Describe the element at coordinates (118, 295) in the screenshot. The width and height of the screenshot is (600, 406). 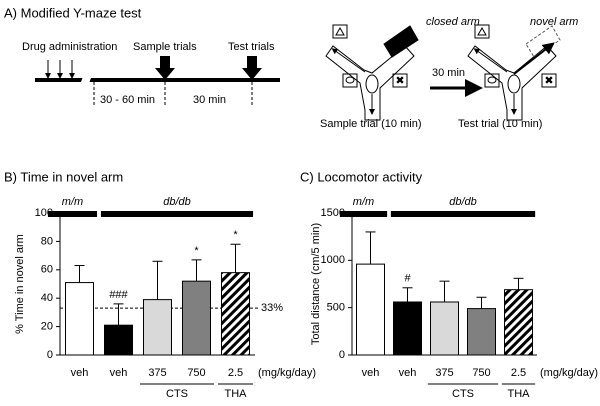
I see `significance: ###` at that location.